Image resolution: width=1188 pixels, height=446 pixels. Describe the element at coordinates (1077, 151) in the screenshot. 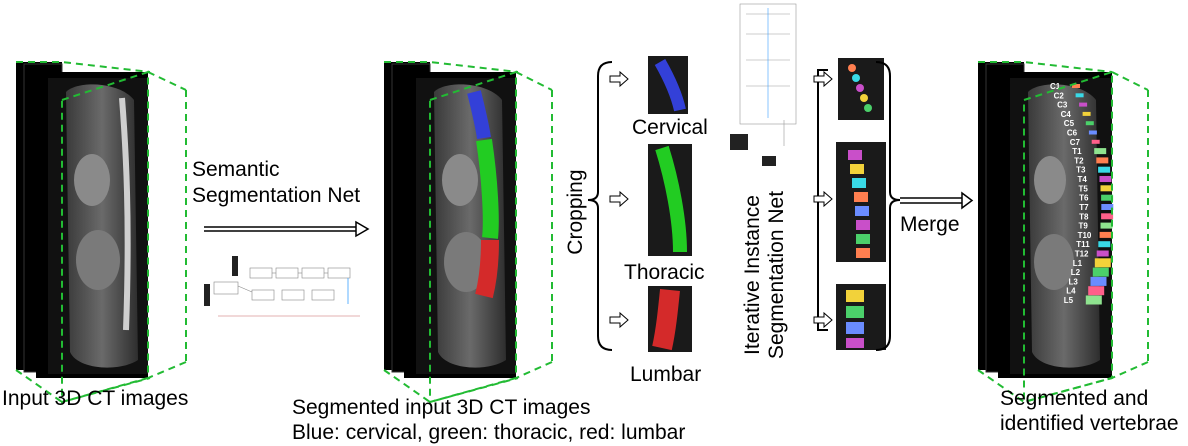

I see `vertebra-label-t1: T1` at that location.